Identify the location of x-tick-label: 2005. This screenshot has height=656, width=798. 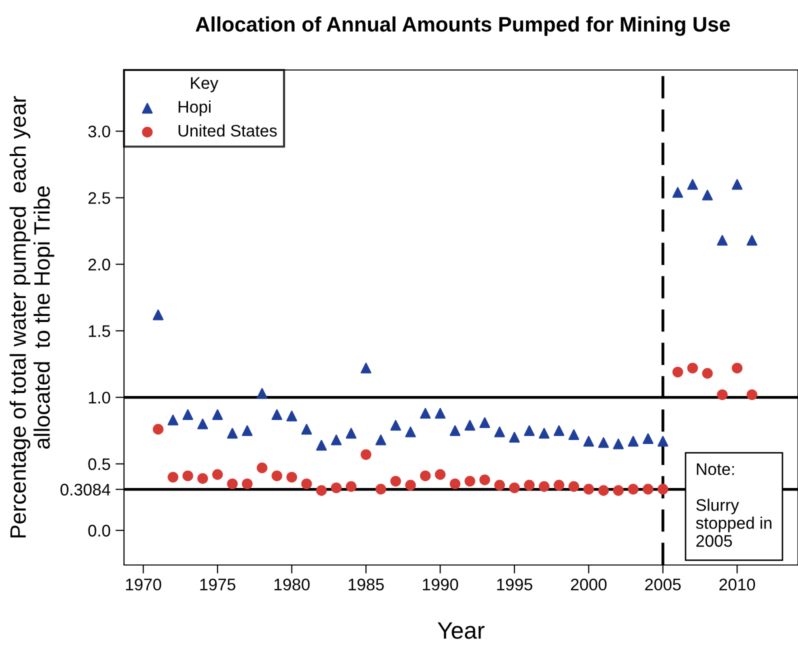
(663, 584).